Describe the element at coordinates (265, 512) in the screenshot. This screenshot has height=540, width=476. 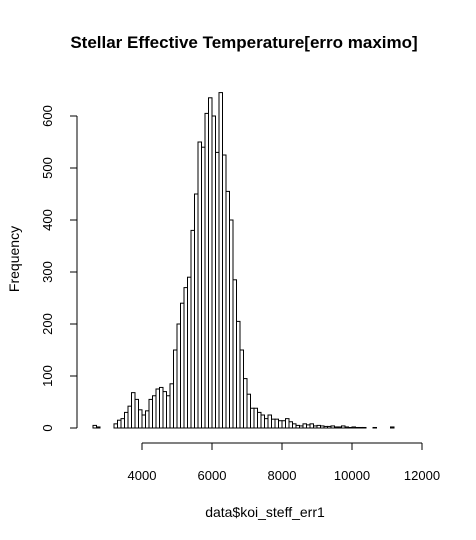
I see `x-axis-label: data$koi_steff_err1` at that location.